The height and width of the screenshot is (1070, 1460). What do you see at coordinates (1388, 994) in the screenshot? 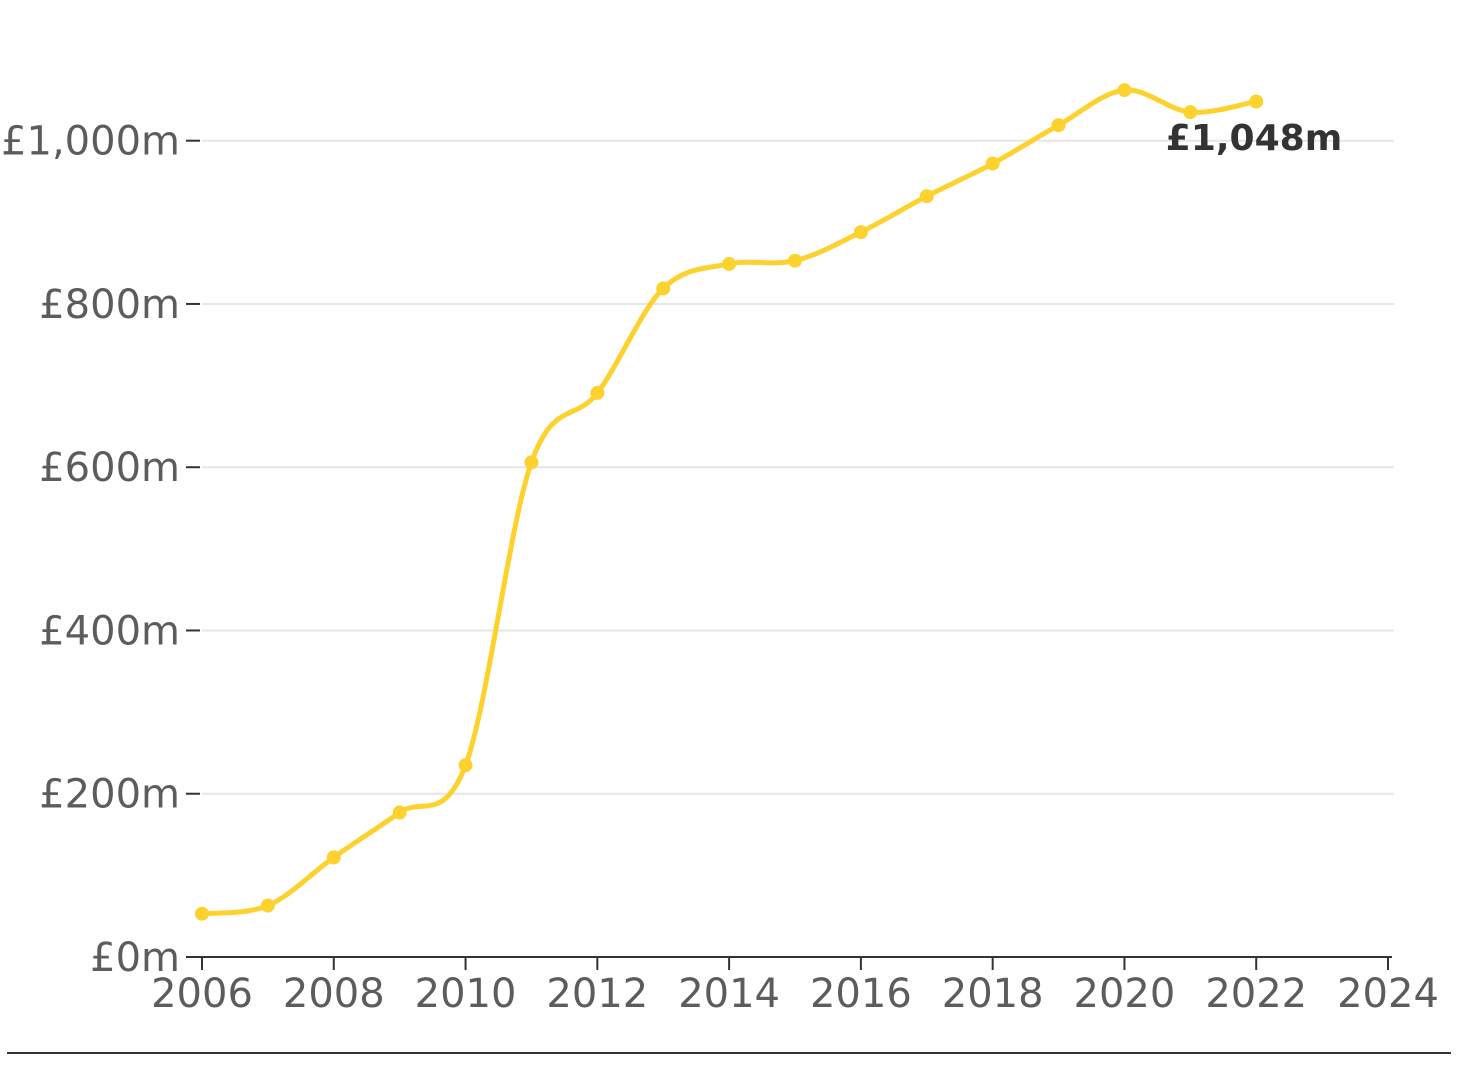
I see `x-tick-label: 2024` at bounding box center [1388, 994].